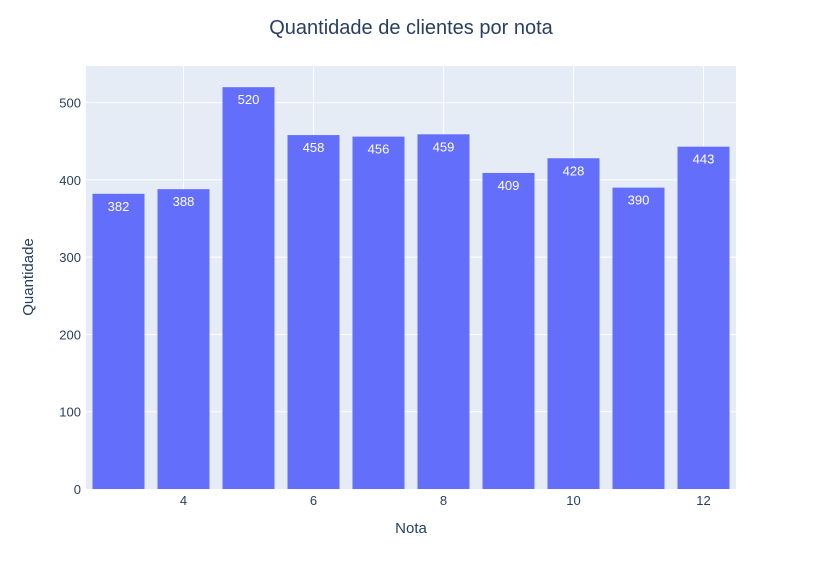 The width and height of the screenshot is (822, 577). What do you see at coordinates (411, 28) in the screenshot?
I see `chart-title: Quantidade de clientes por nota` at bounding box center [411, 28].